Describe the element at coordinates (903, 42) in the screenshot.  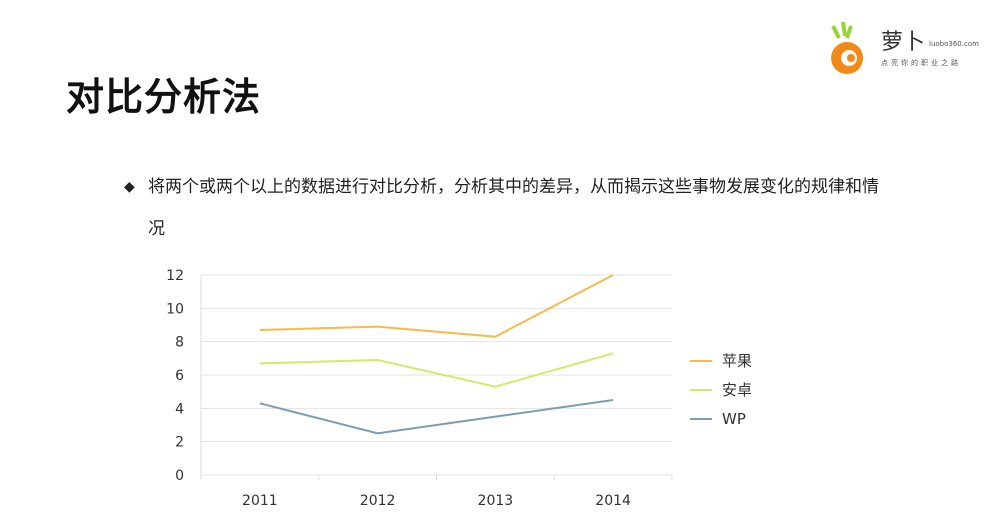
I see `logo-name: 萝卜` at that location.